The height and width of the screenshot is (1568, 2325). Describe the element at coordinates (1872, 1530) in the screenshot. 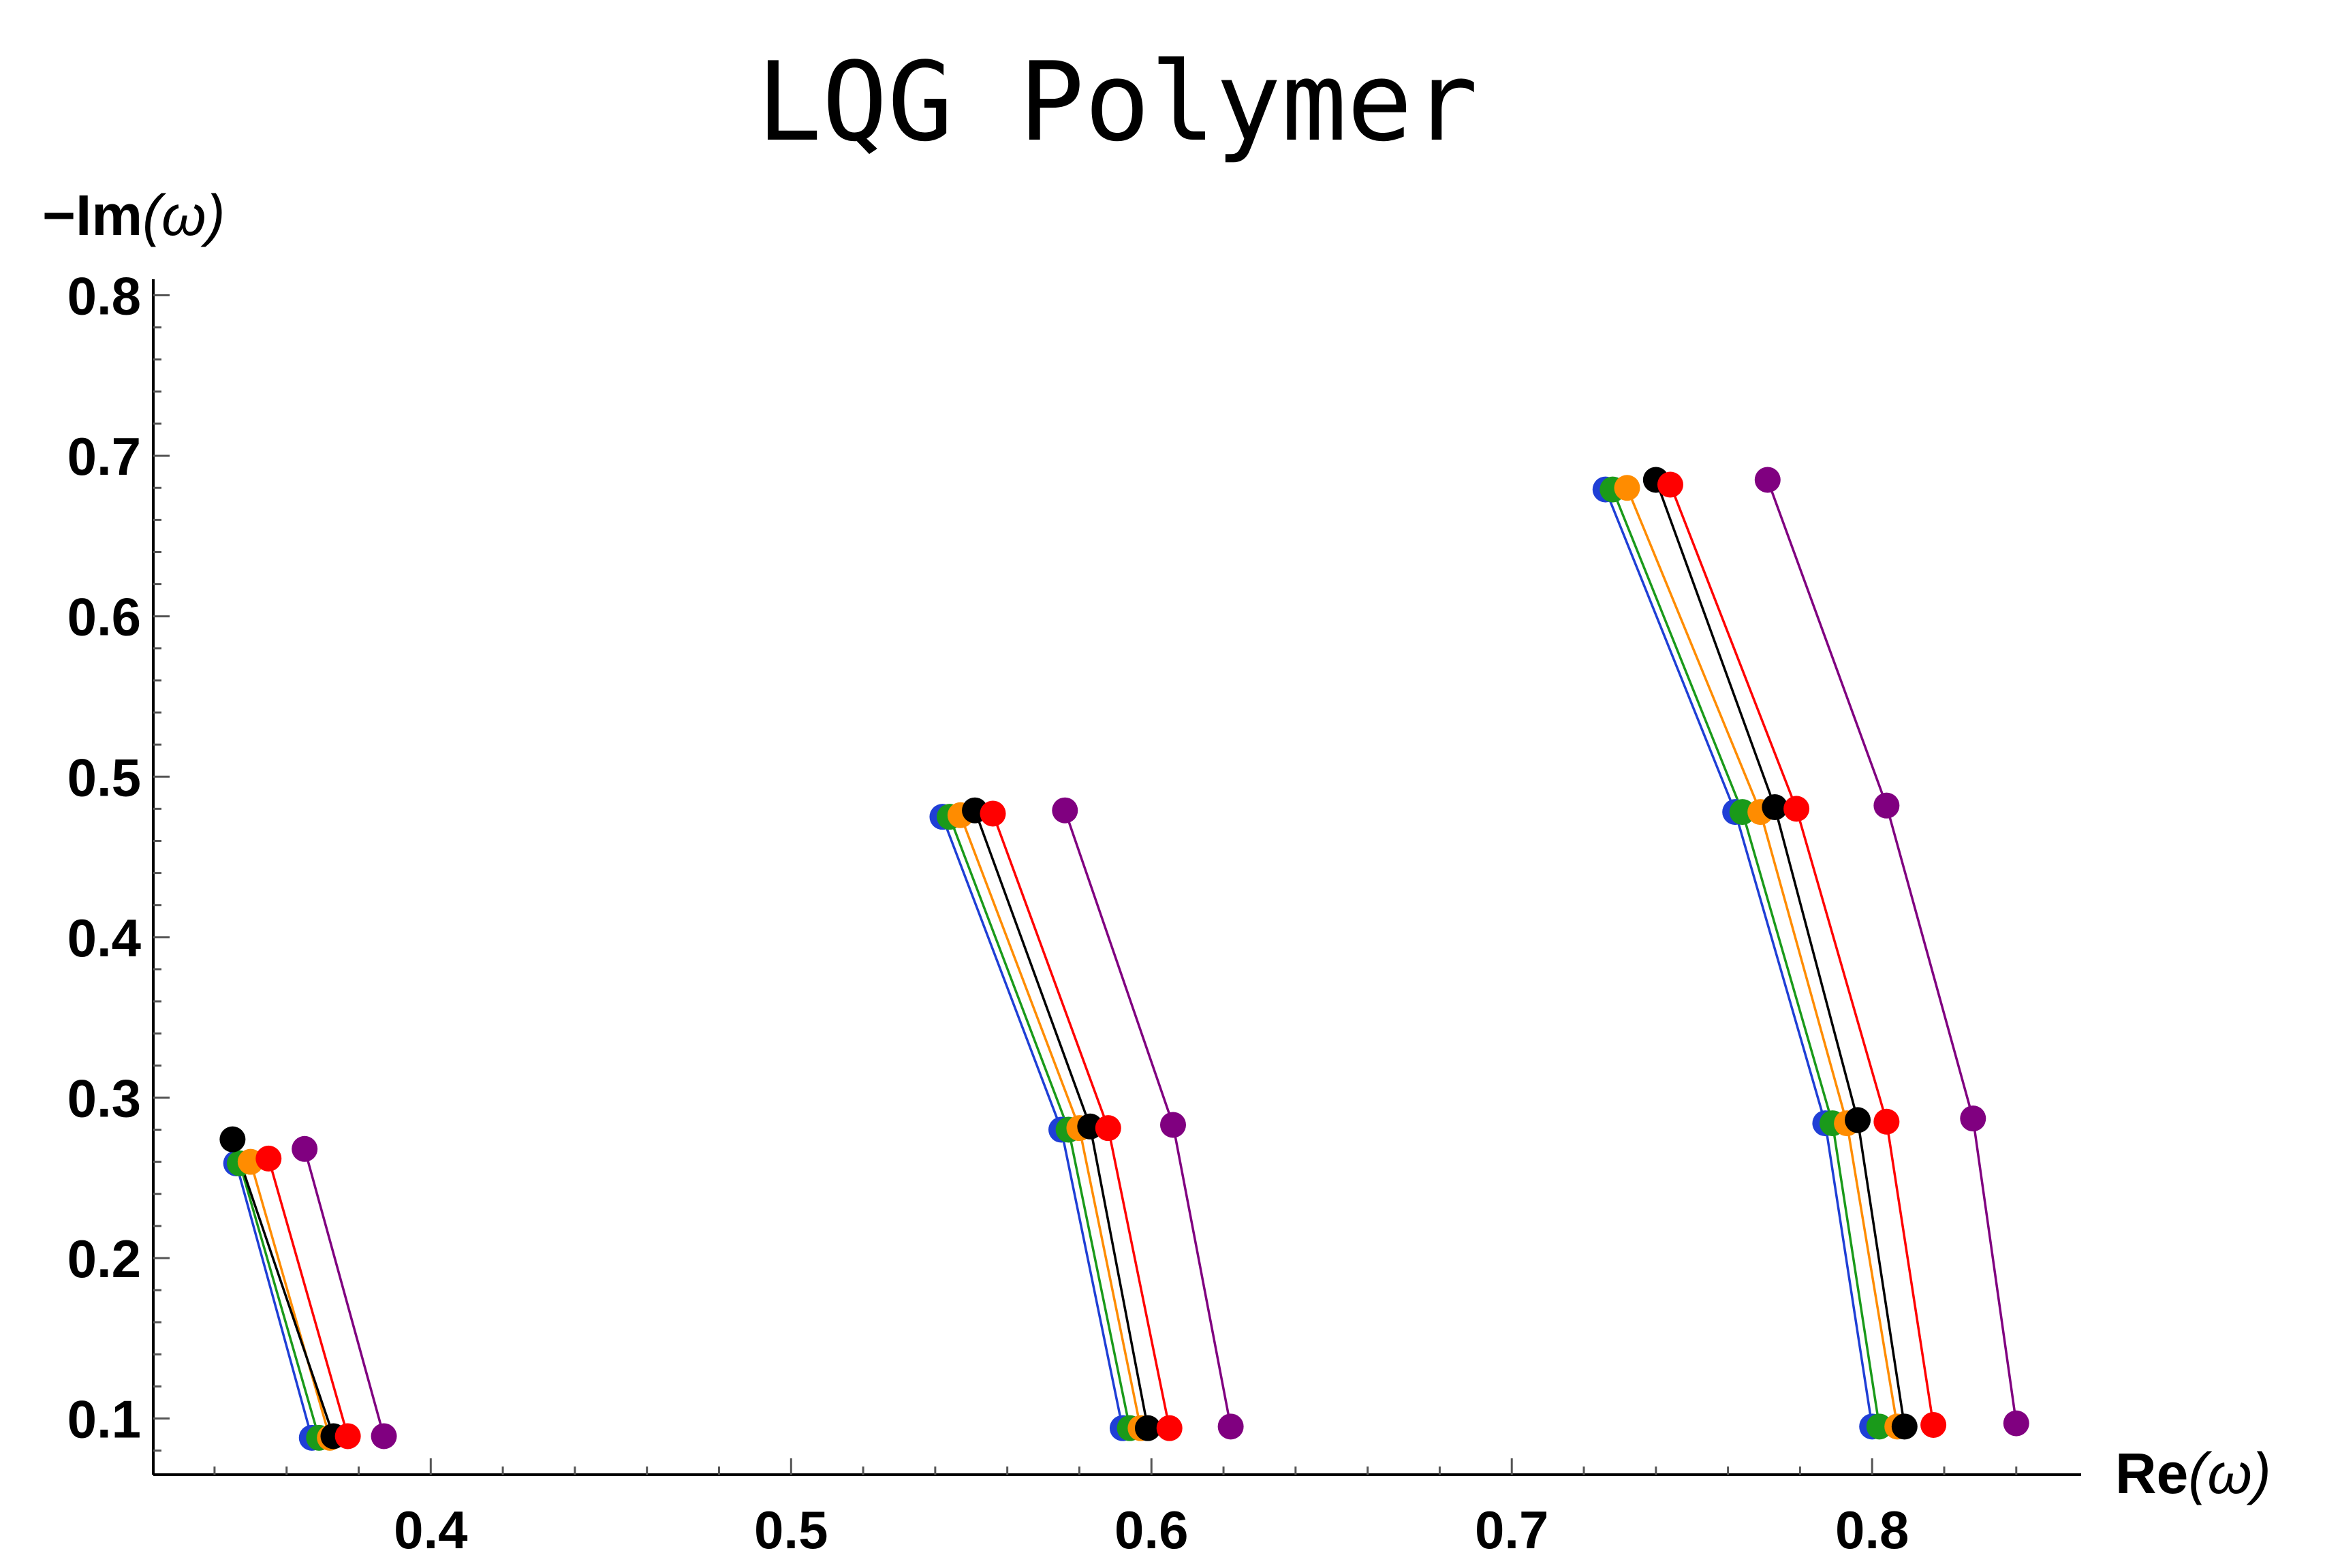

I see `x-tick-label: 0.8` at that location.